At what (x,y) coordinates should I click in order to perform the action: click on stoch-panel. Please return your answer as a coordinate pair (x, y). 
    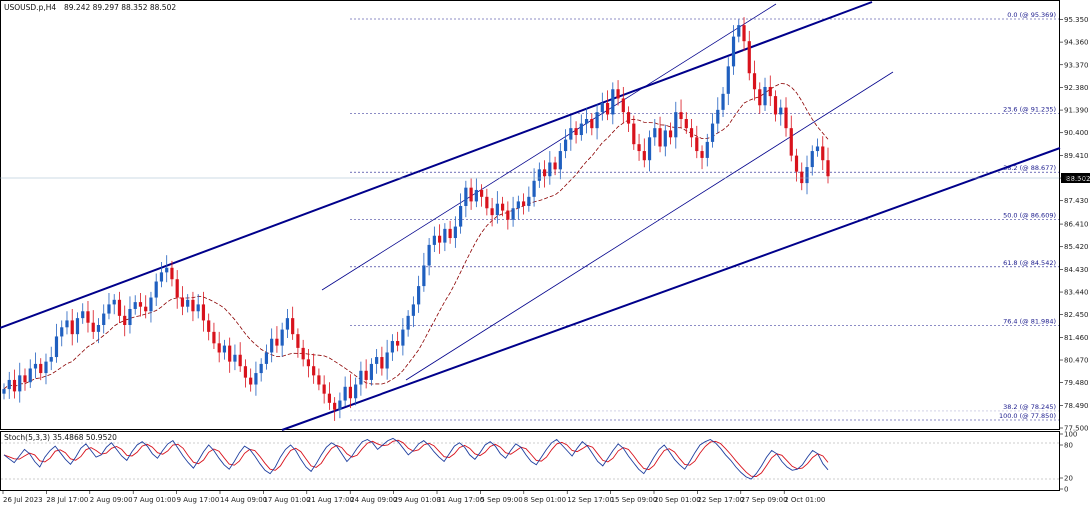
    Looking at the image, I should click on (530, 461).